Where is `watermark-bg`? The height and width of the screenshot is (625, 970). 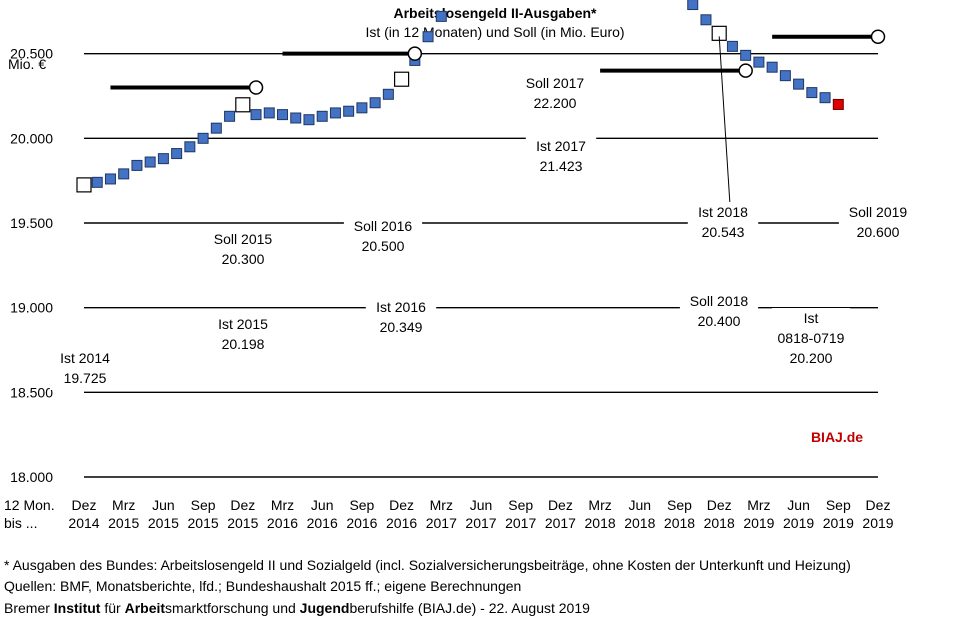 watermark-bg is located at coordinates (836, 436).